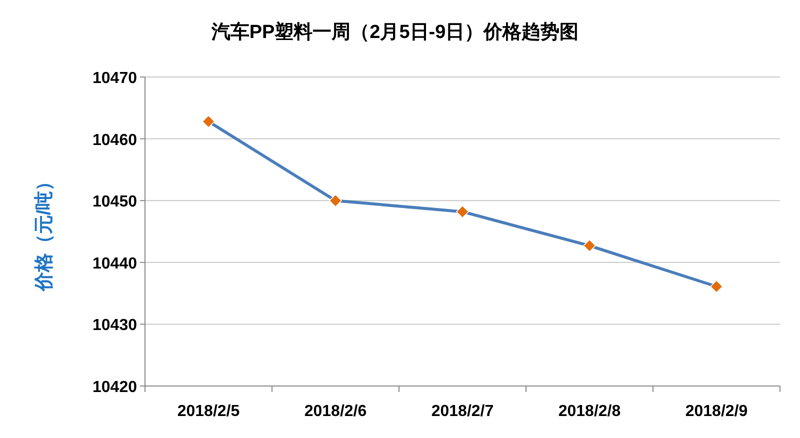  I want to click on y-tick-label: 10450, so click(115, 202).